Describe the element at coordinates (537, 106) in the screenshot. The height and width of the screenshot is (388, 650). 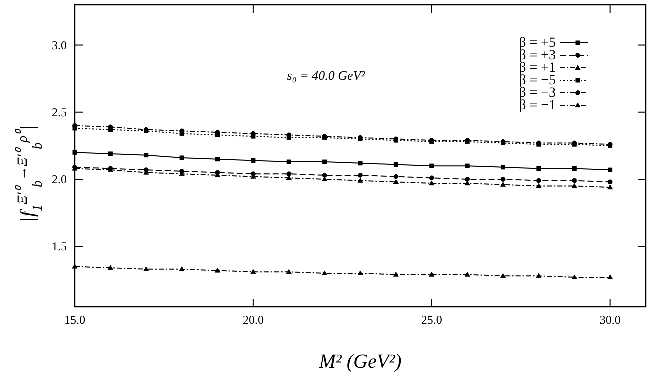
I see `legend-label: β = −1` at that location.